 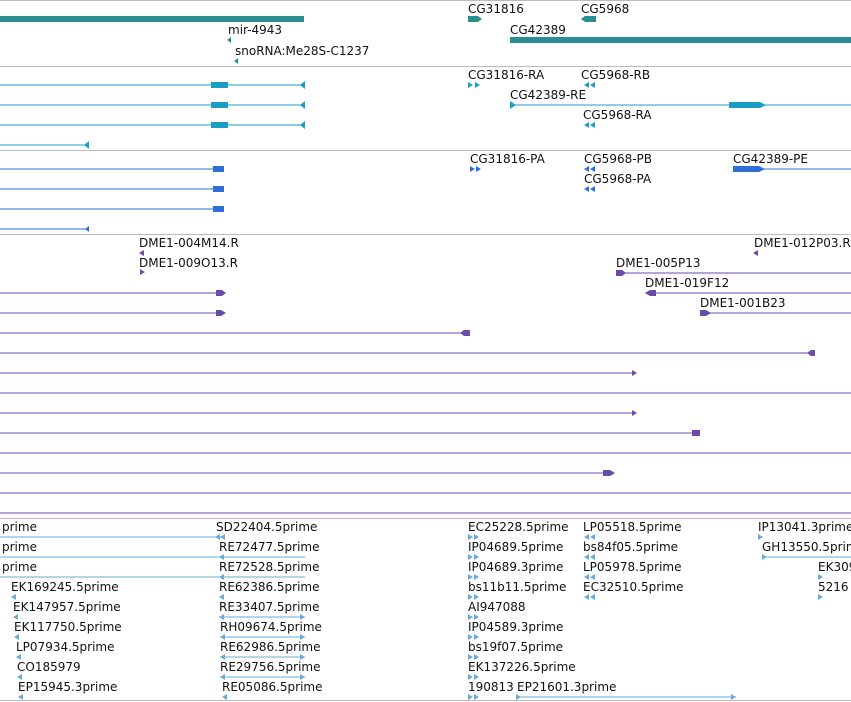 I want to click on est-label: AI947088, so click(x=497, y=607).